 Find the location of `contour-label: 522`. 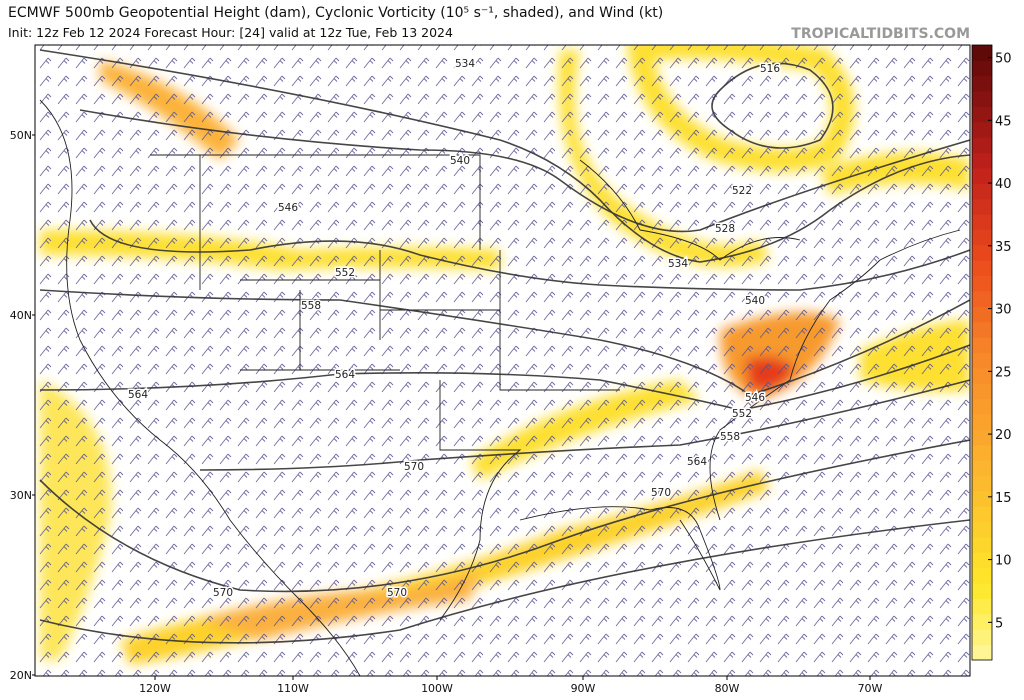

contour-label: 522 is located at coordinates (742, 191).